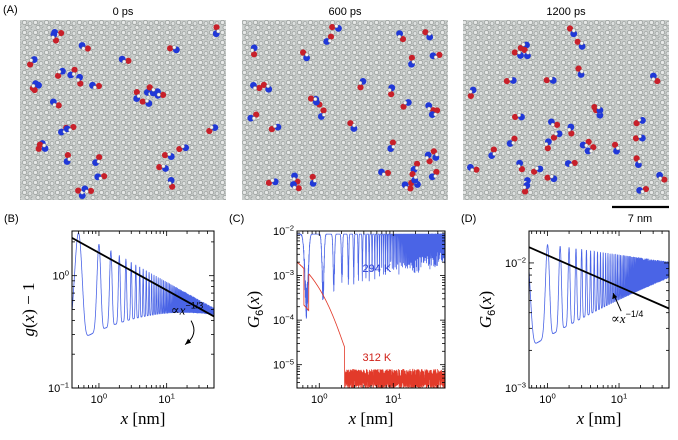 The width and height of the screenshot is (678, 440). What do you see at coordinates (28, 310) in the screenshot?
I see `y-axis-label: g(x) − 1` at bounding box center [28, 310].